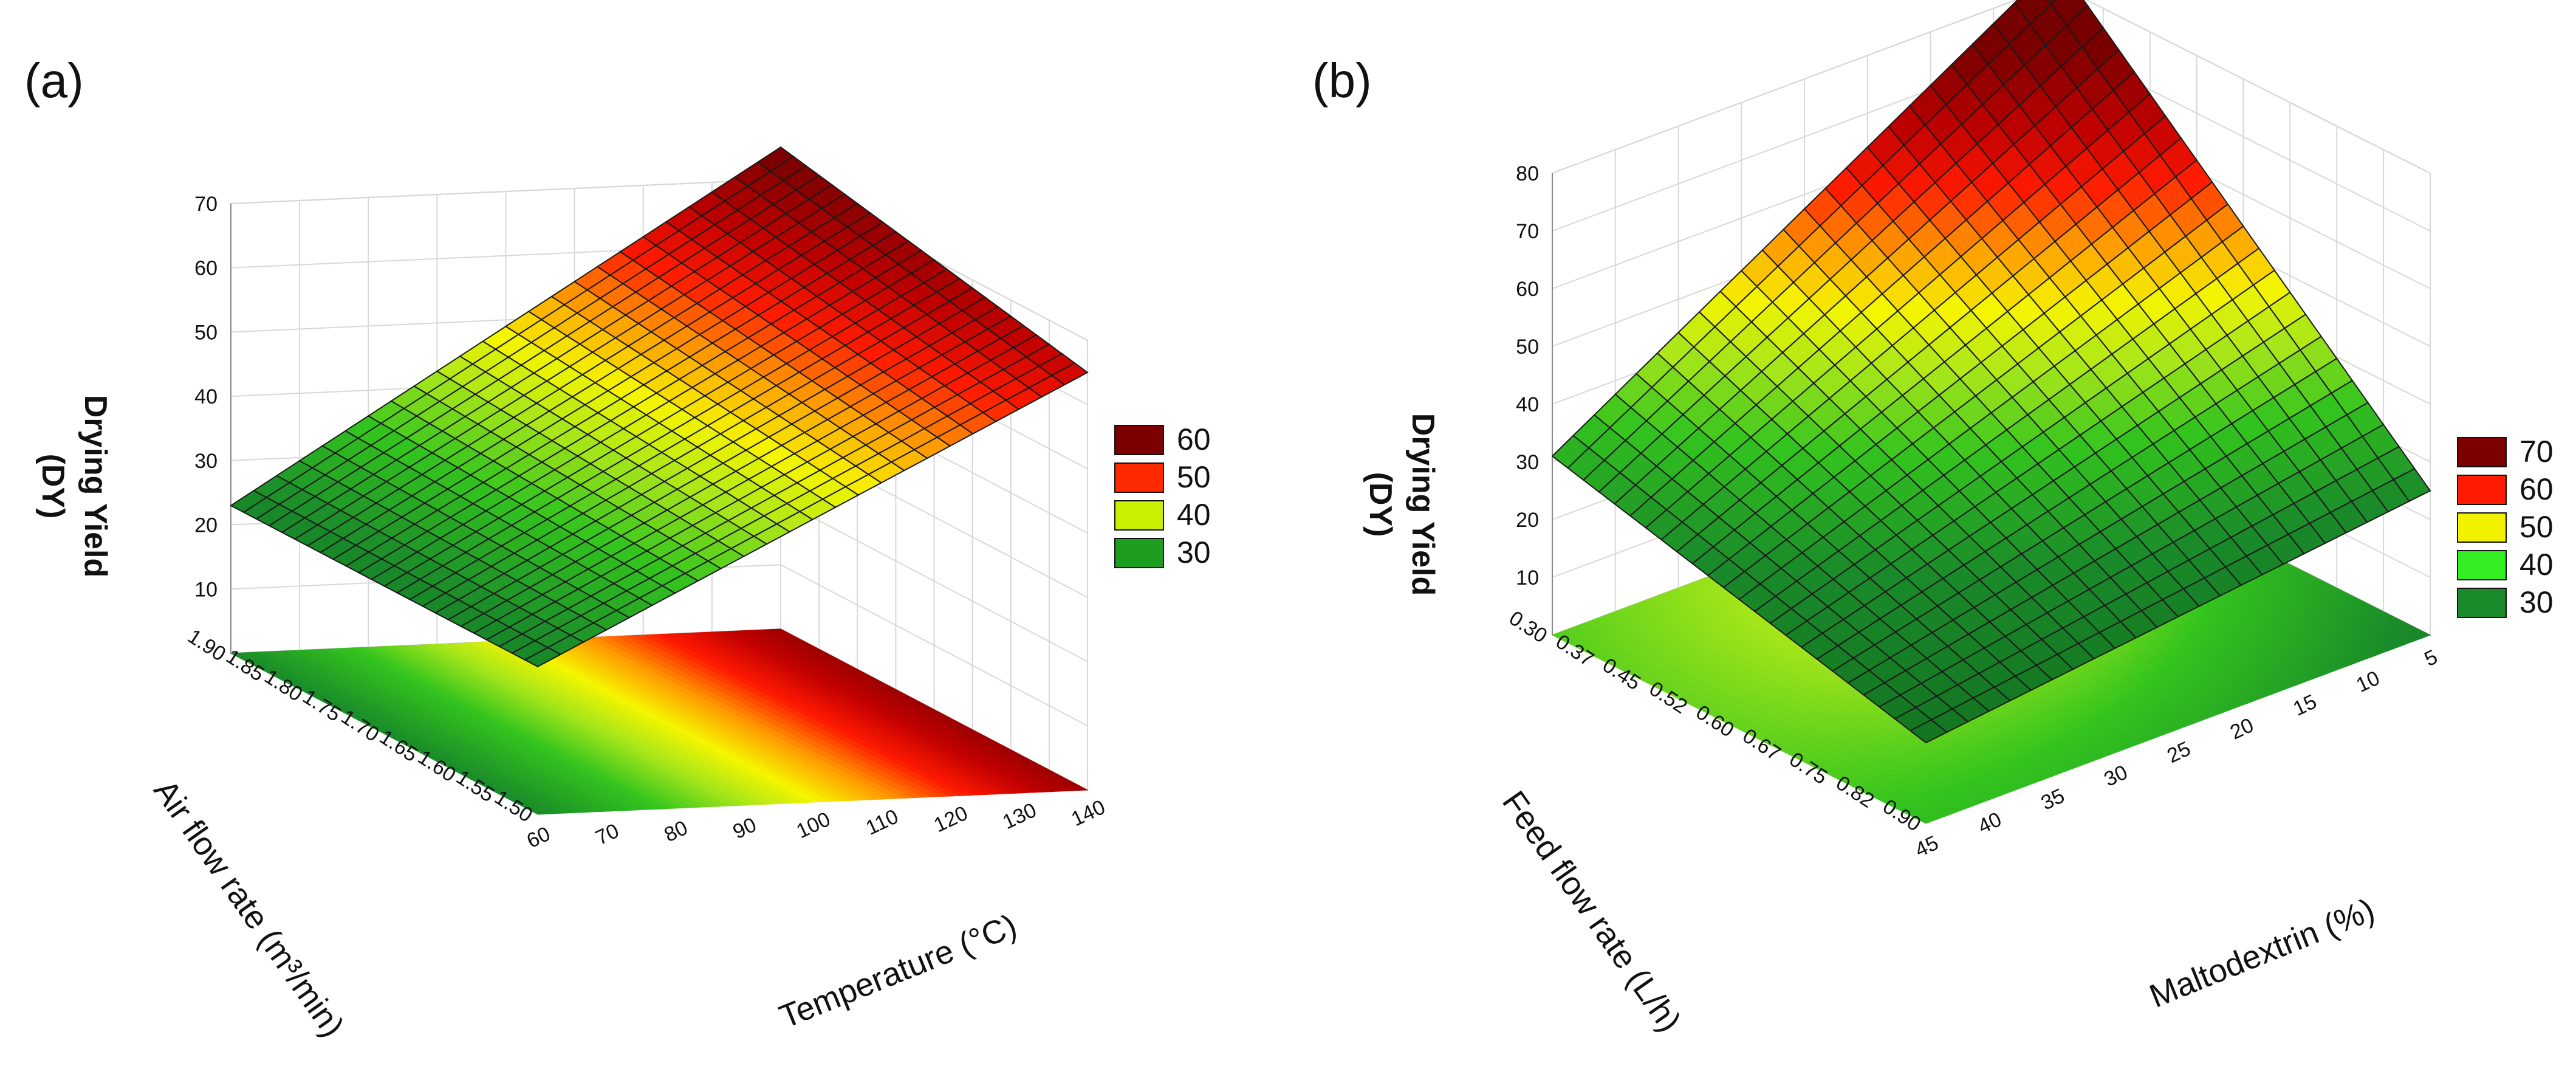  I want to click on x-tick-label: 60, so click(538, 837).